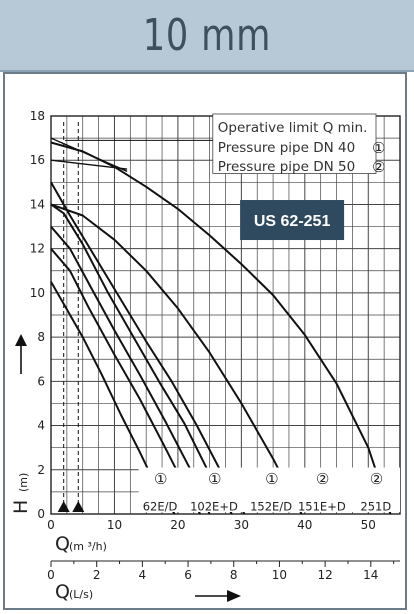 The image size is (414, 614). What do you see at coordinates (271, 507) in the screenshot?
I see `curve-label: 152E/D` at bounding box center [271, 507].